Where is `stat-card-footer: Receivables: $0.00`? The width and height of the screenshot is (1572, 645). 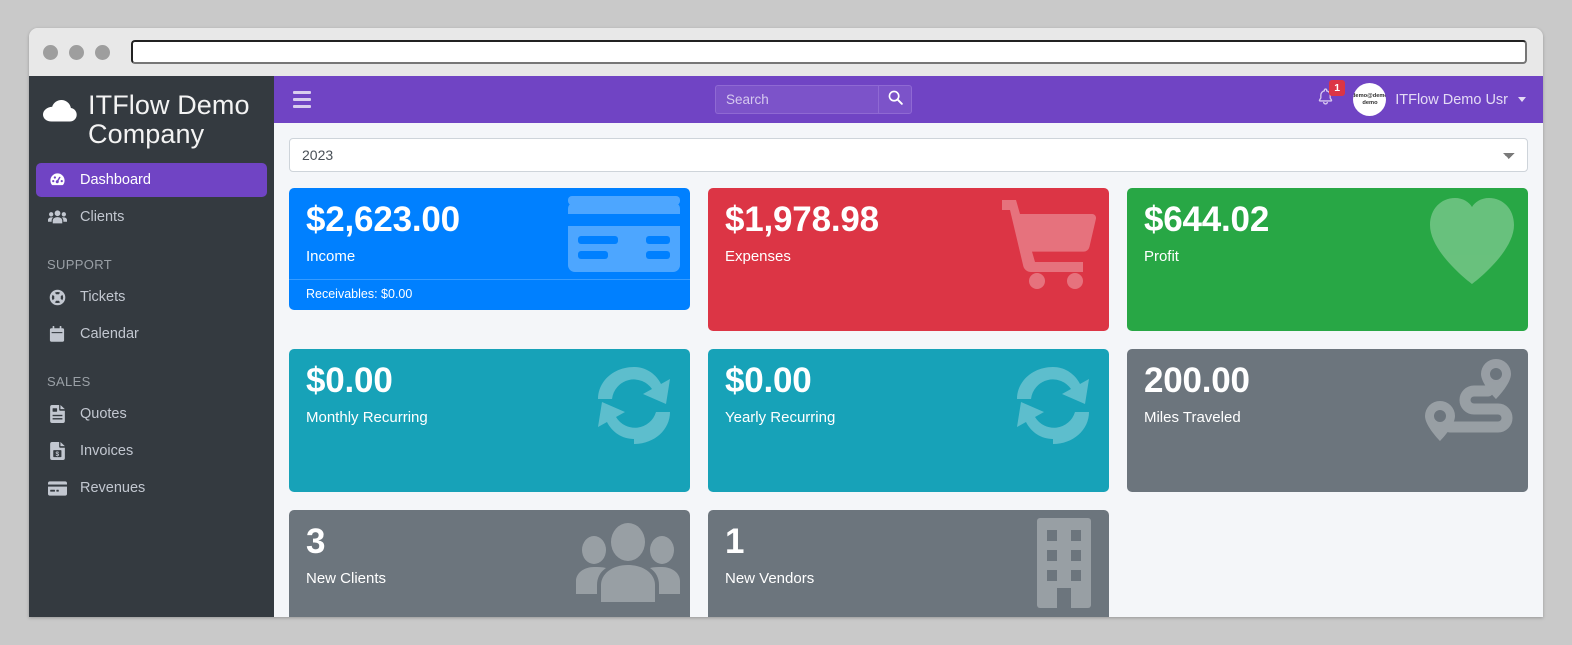 stat-card-footer: Receivables: $0.00 is located at coordinates (489, 294).